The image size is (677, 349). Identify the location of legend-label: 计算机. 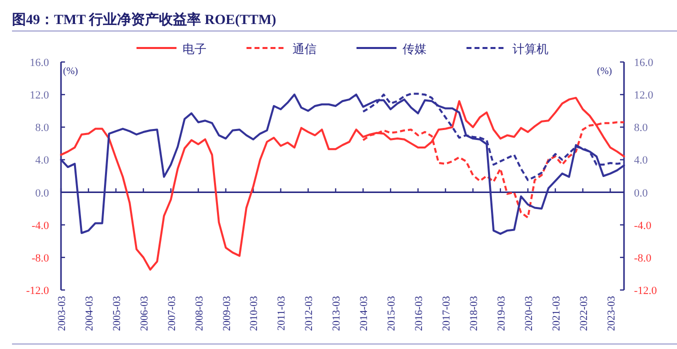
(530, 49).